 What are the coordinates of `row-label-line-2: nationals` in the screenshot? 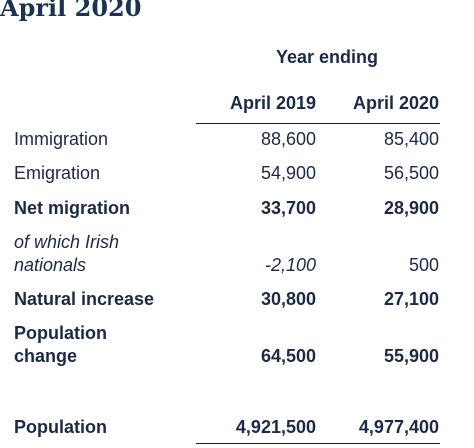 It's located at (50, 265).